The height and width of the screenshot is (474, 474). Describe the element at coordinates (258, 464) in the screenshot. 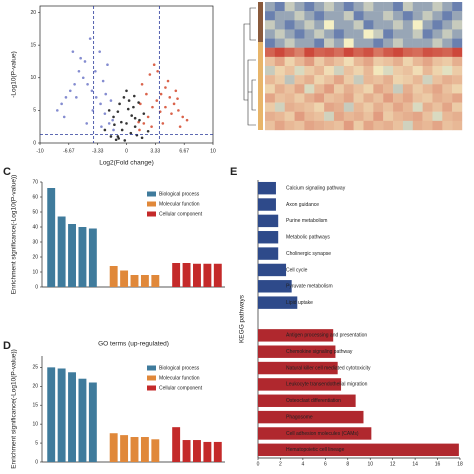

I see `x-tick-label: 0` at that location.